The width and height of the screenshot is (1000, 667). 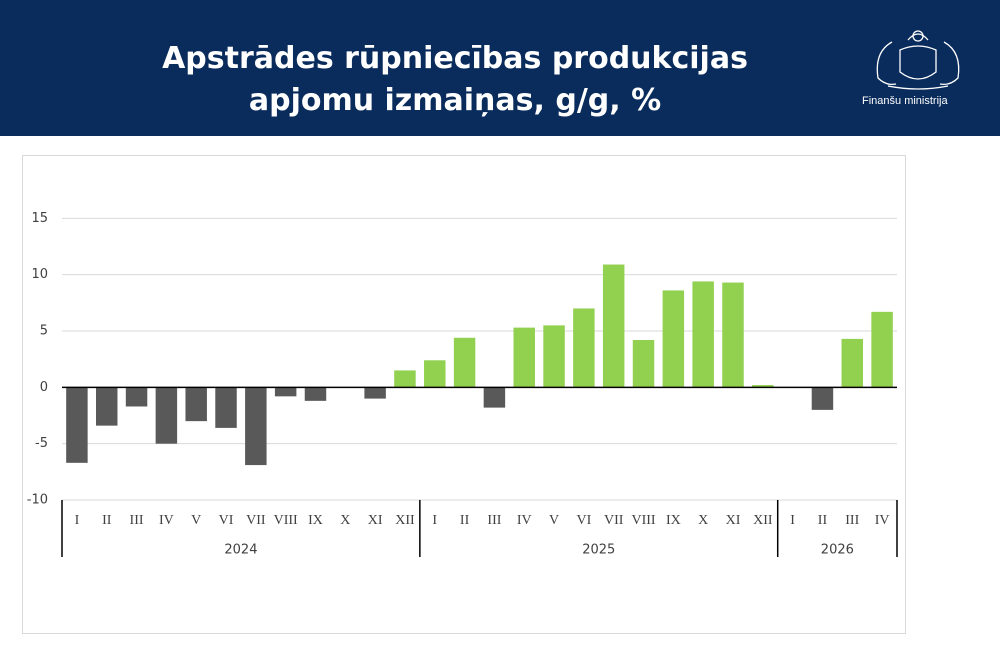 I want to click on y-tick-label: 0, so click(x=44, y=387).